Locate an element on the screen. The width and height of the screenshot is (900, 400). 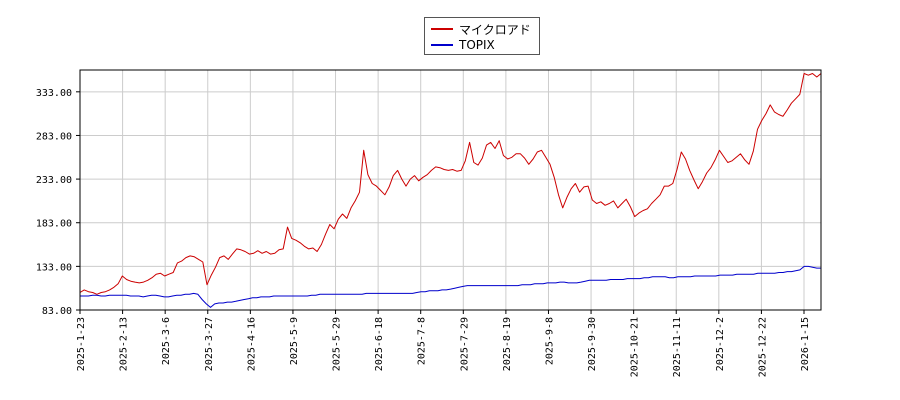
y-tick-label: 133.00 is located at coordinates (54, 267).